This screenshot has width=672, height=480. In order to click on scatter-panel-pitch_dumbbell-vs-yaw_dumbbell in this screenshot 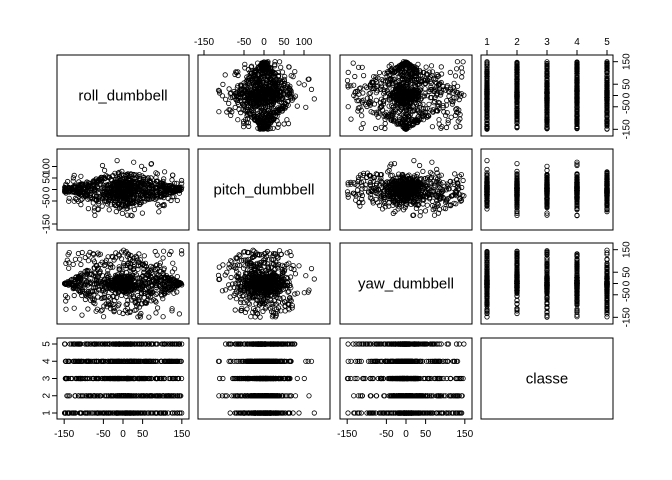, I will do `click(405, 188)`.